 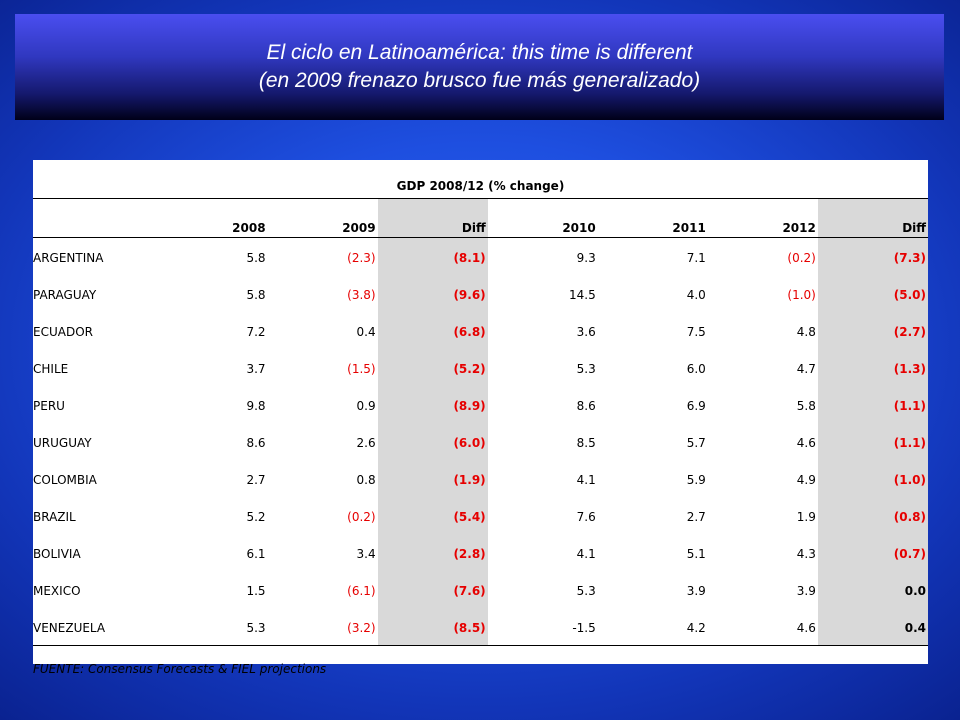 What do you see at coordinates (432, 330) in the screenshot?
I see `value-cell-diff1: (6.8)` at bounding box center [432, 330].